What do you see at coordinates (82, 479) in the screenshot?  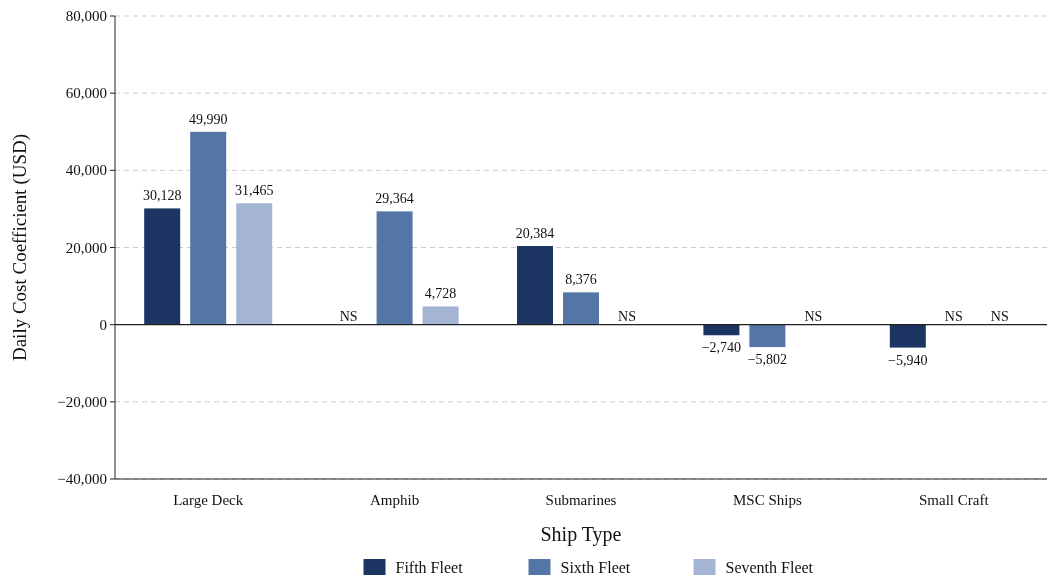 I see `y-tick-label: −40,000` at bounding box center [82, 479].